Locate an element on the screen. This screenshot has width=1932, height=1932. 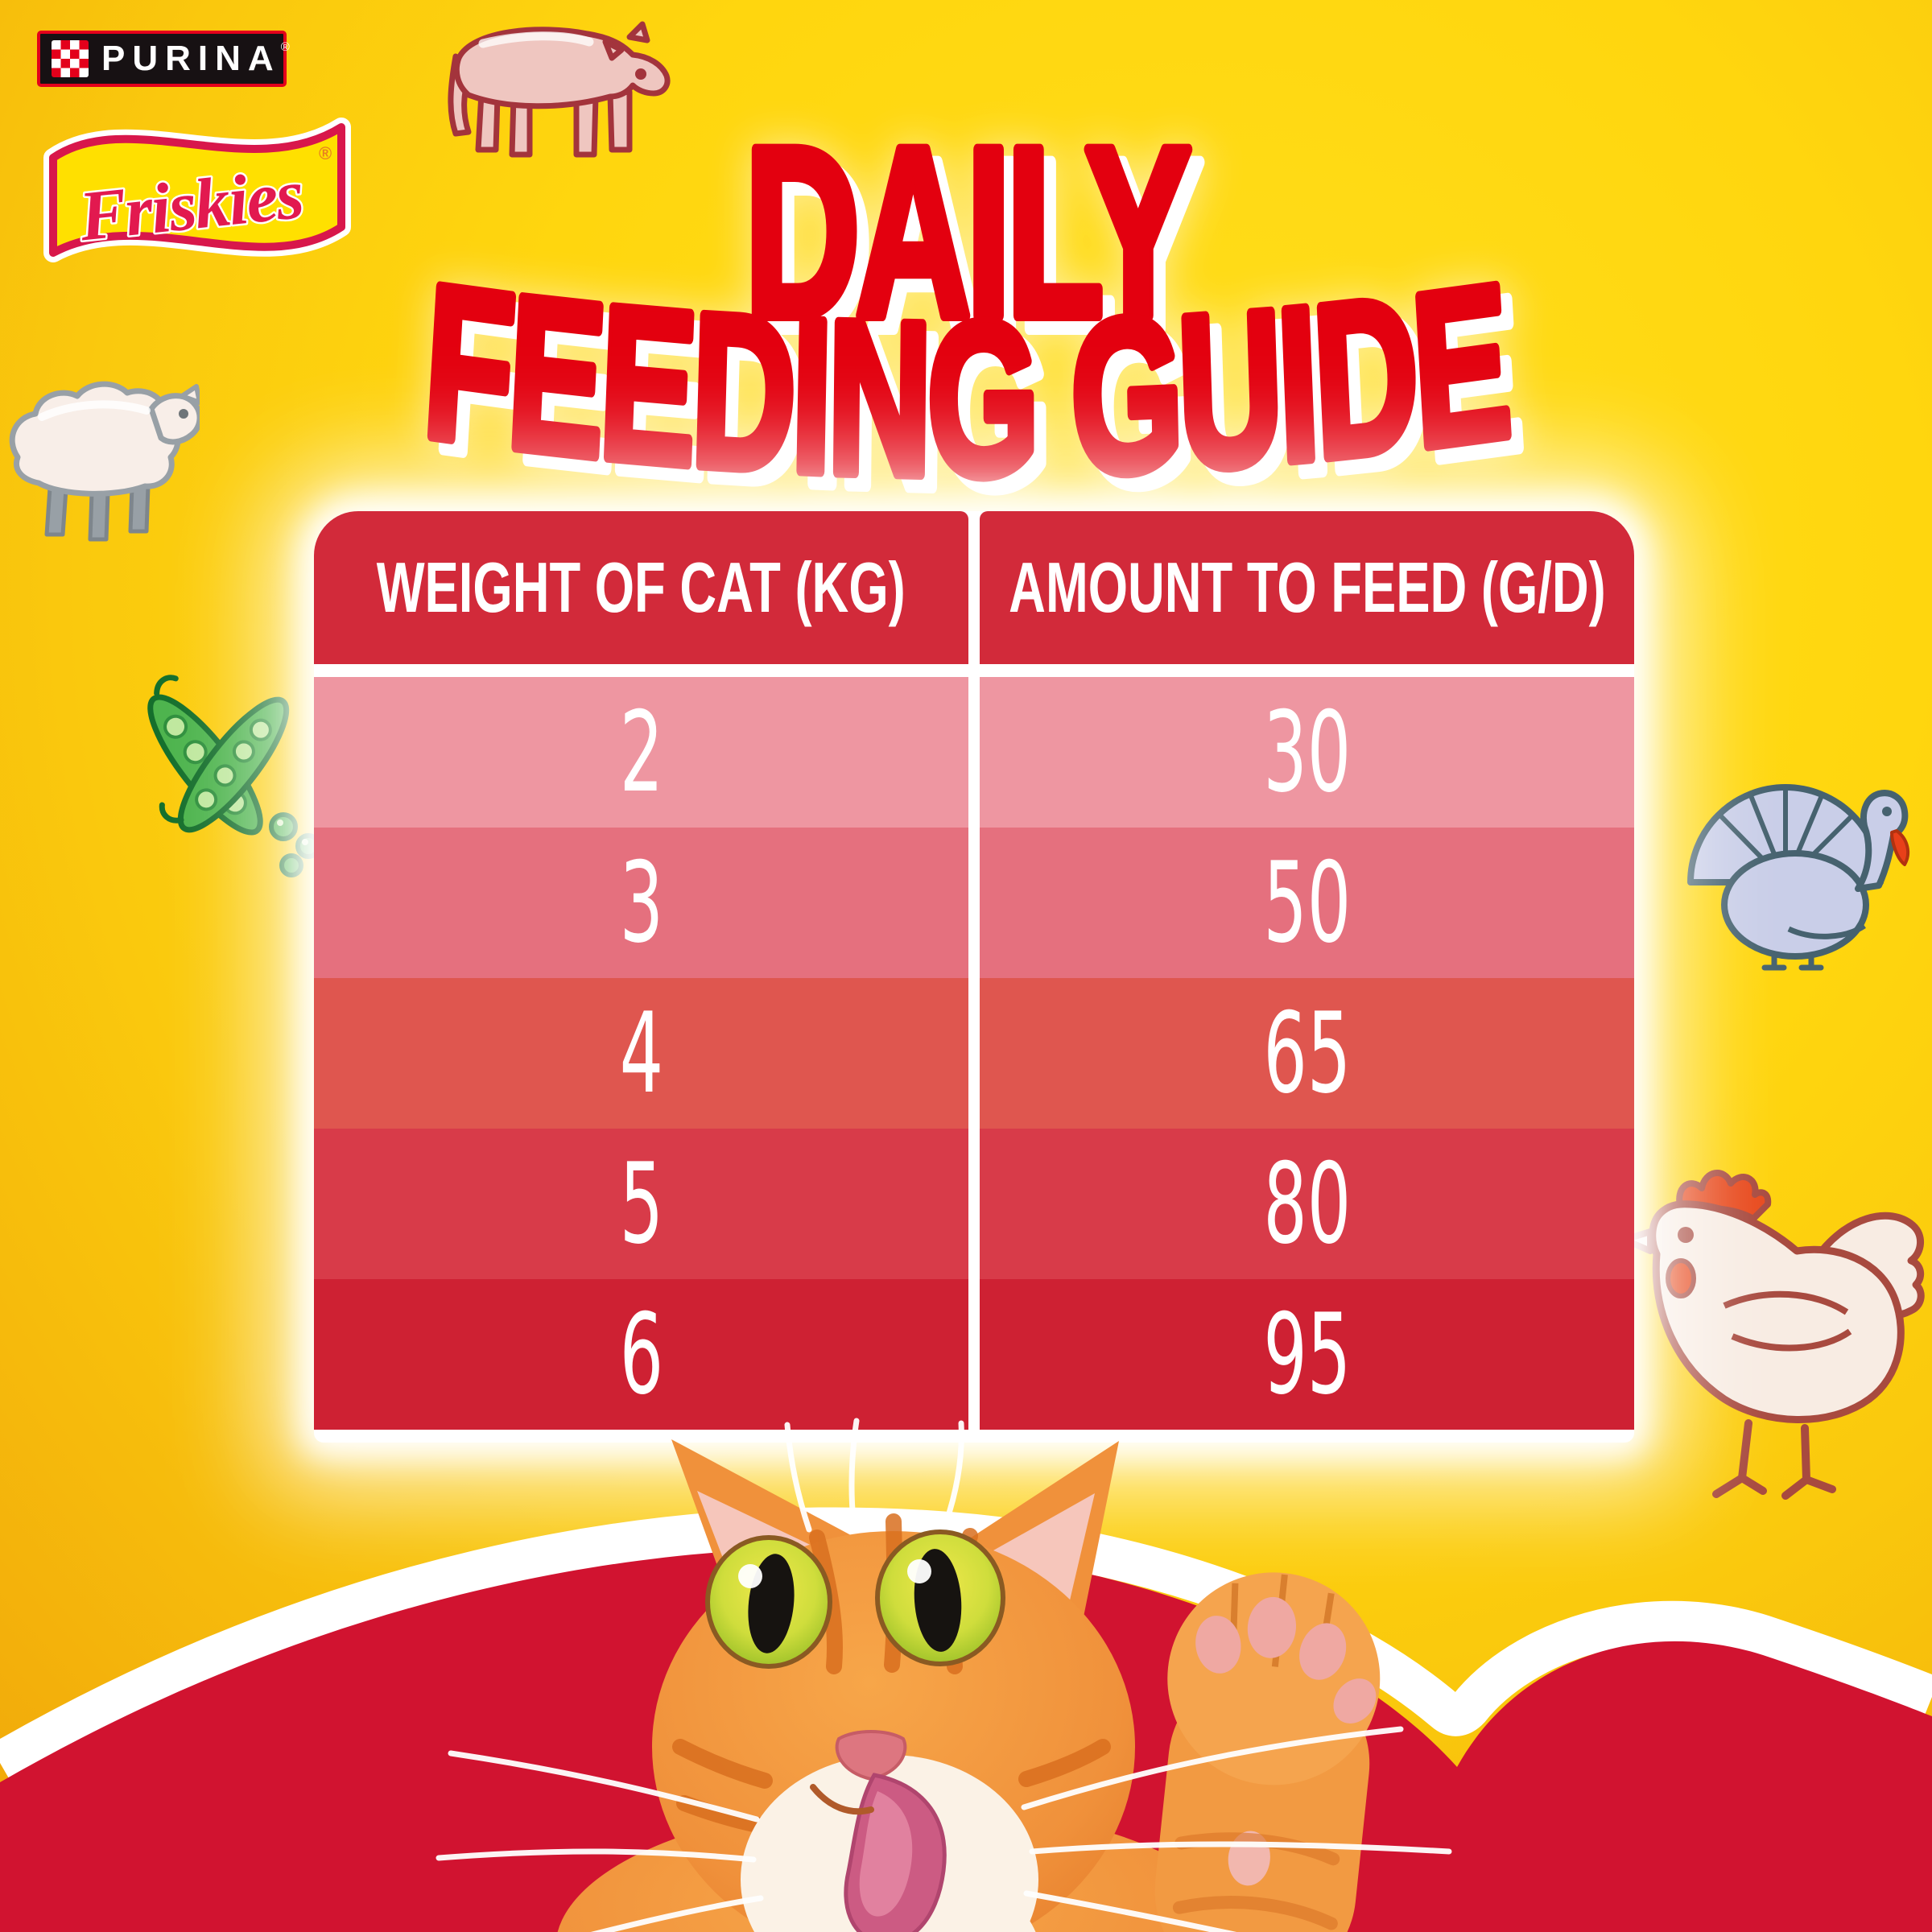
col-header-weight-label: WEIGHT OF CAT (KG) is located at coordinates (641, 587).